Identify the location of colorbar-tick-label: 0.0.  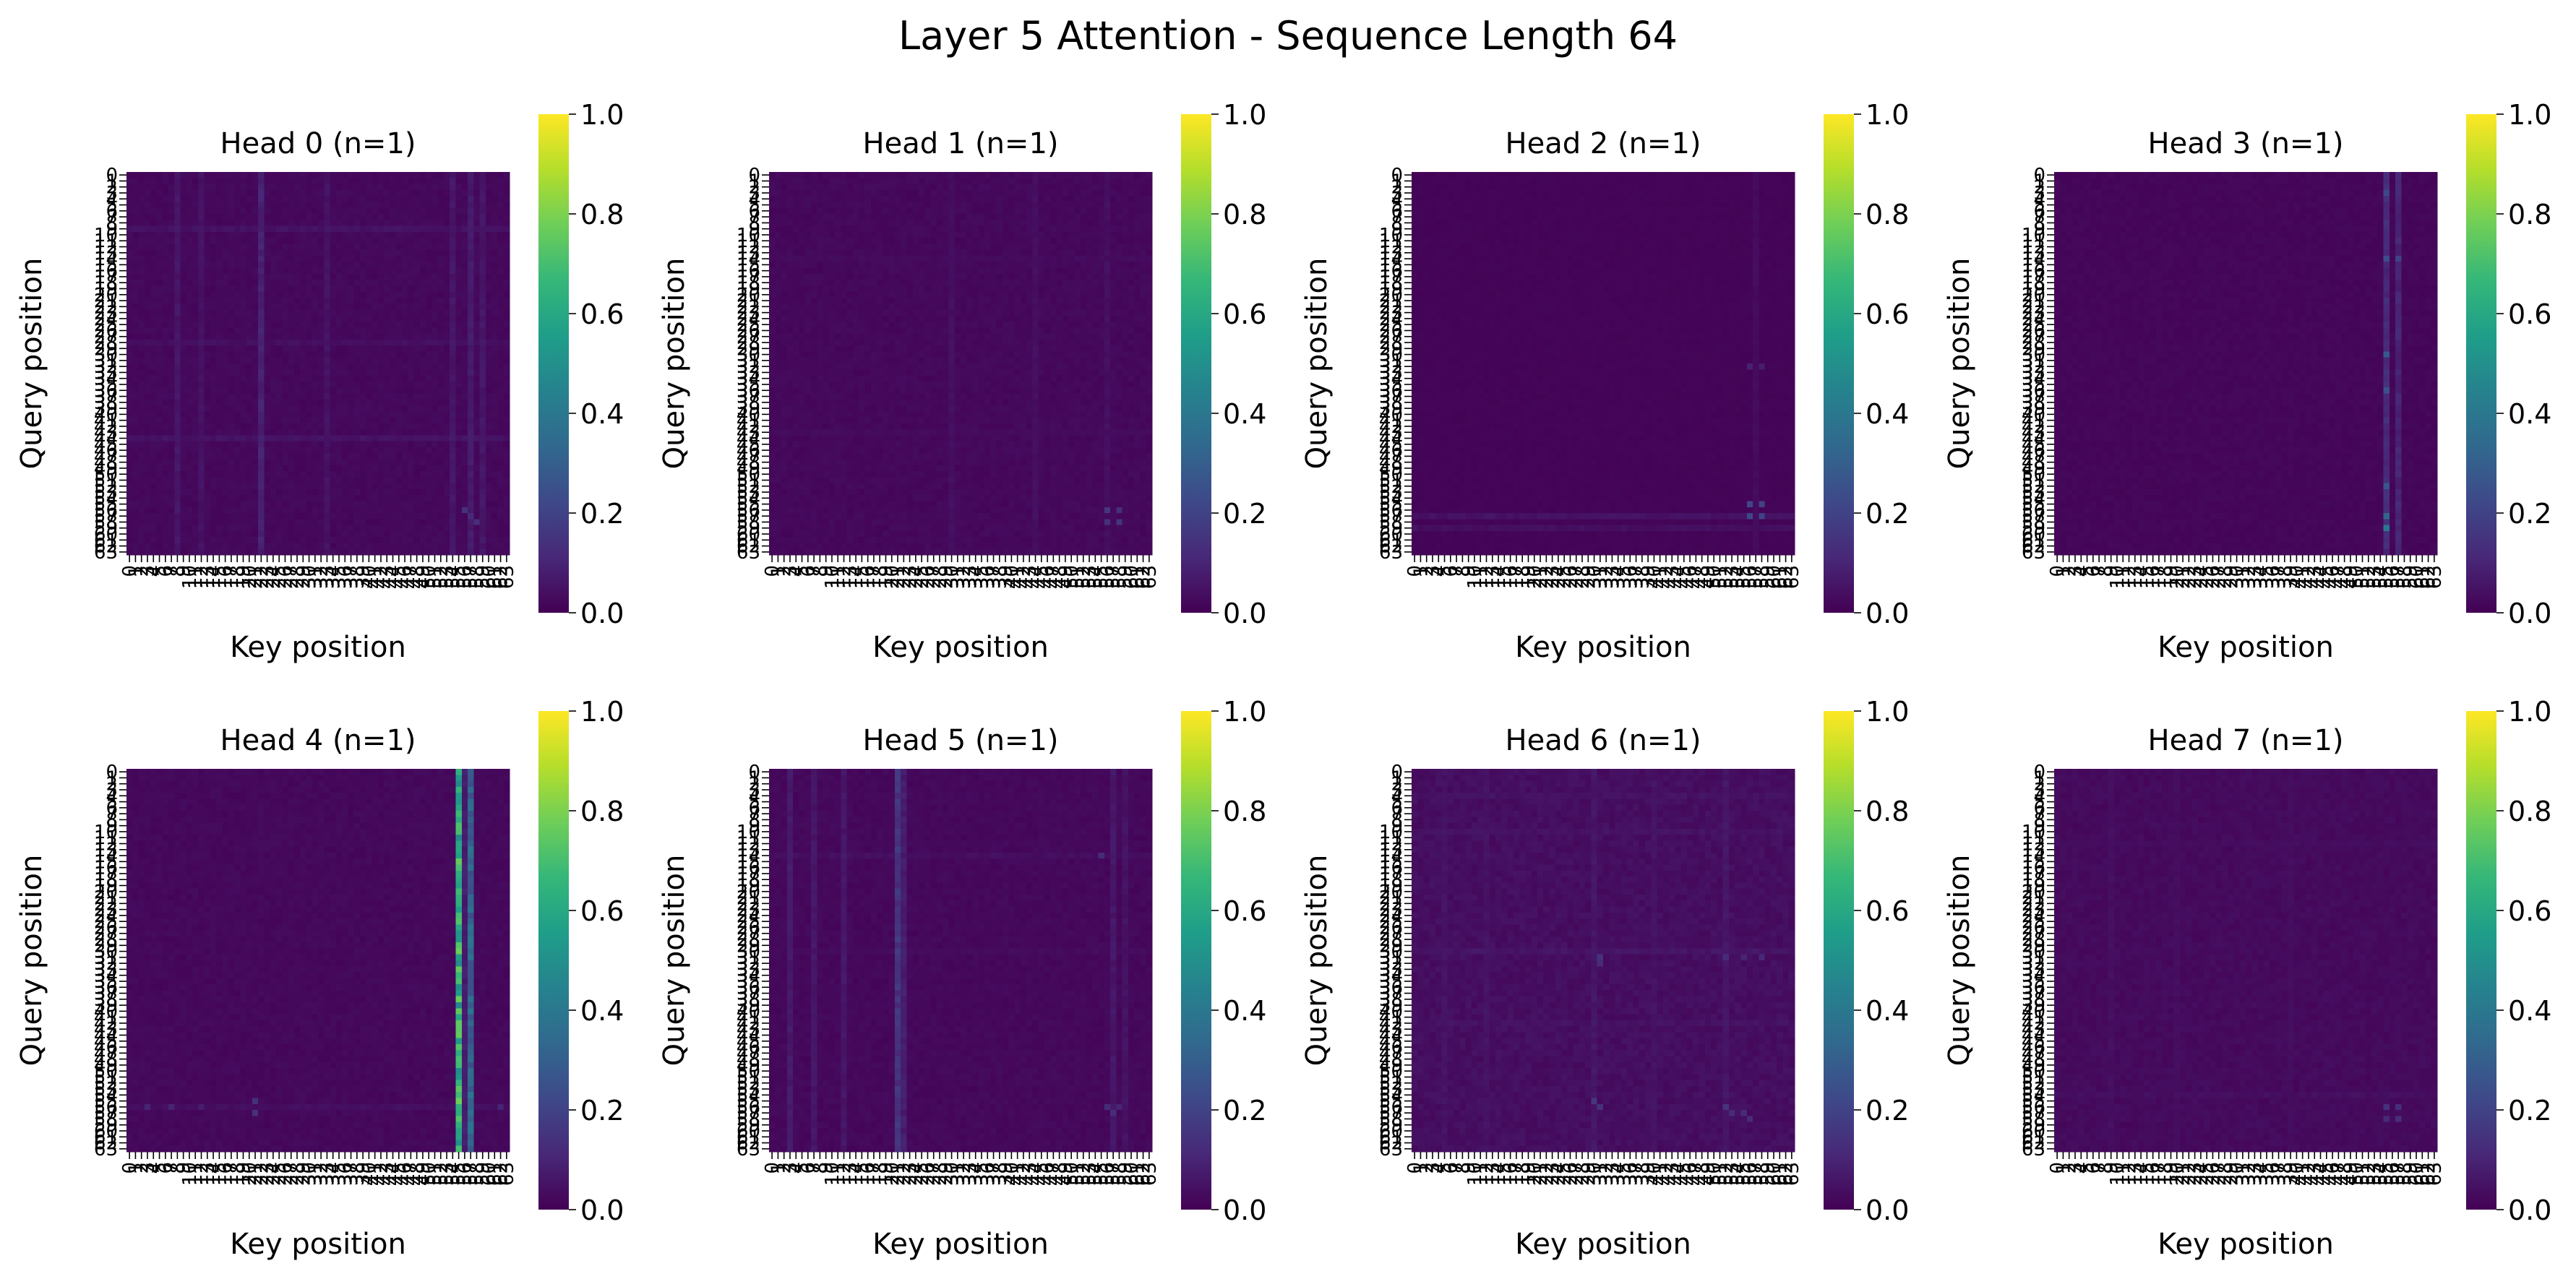
(602, 613).